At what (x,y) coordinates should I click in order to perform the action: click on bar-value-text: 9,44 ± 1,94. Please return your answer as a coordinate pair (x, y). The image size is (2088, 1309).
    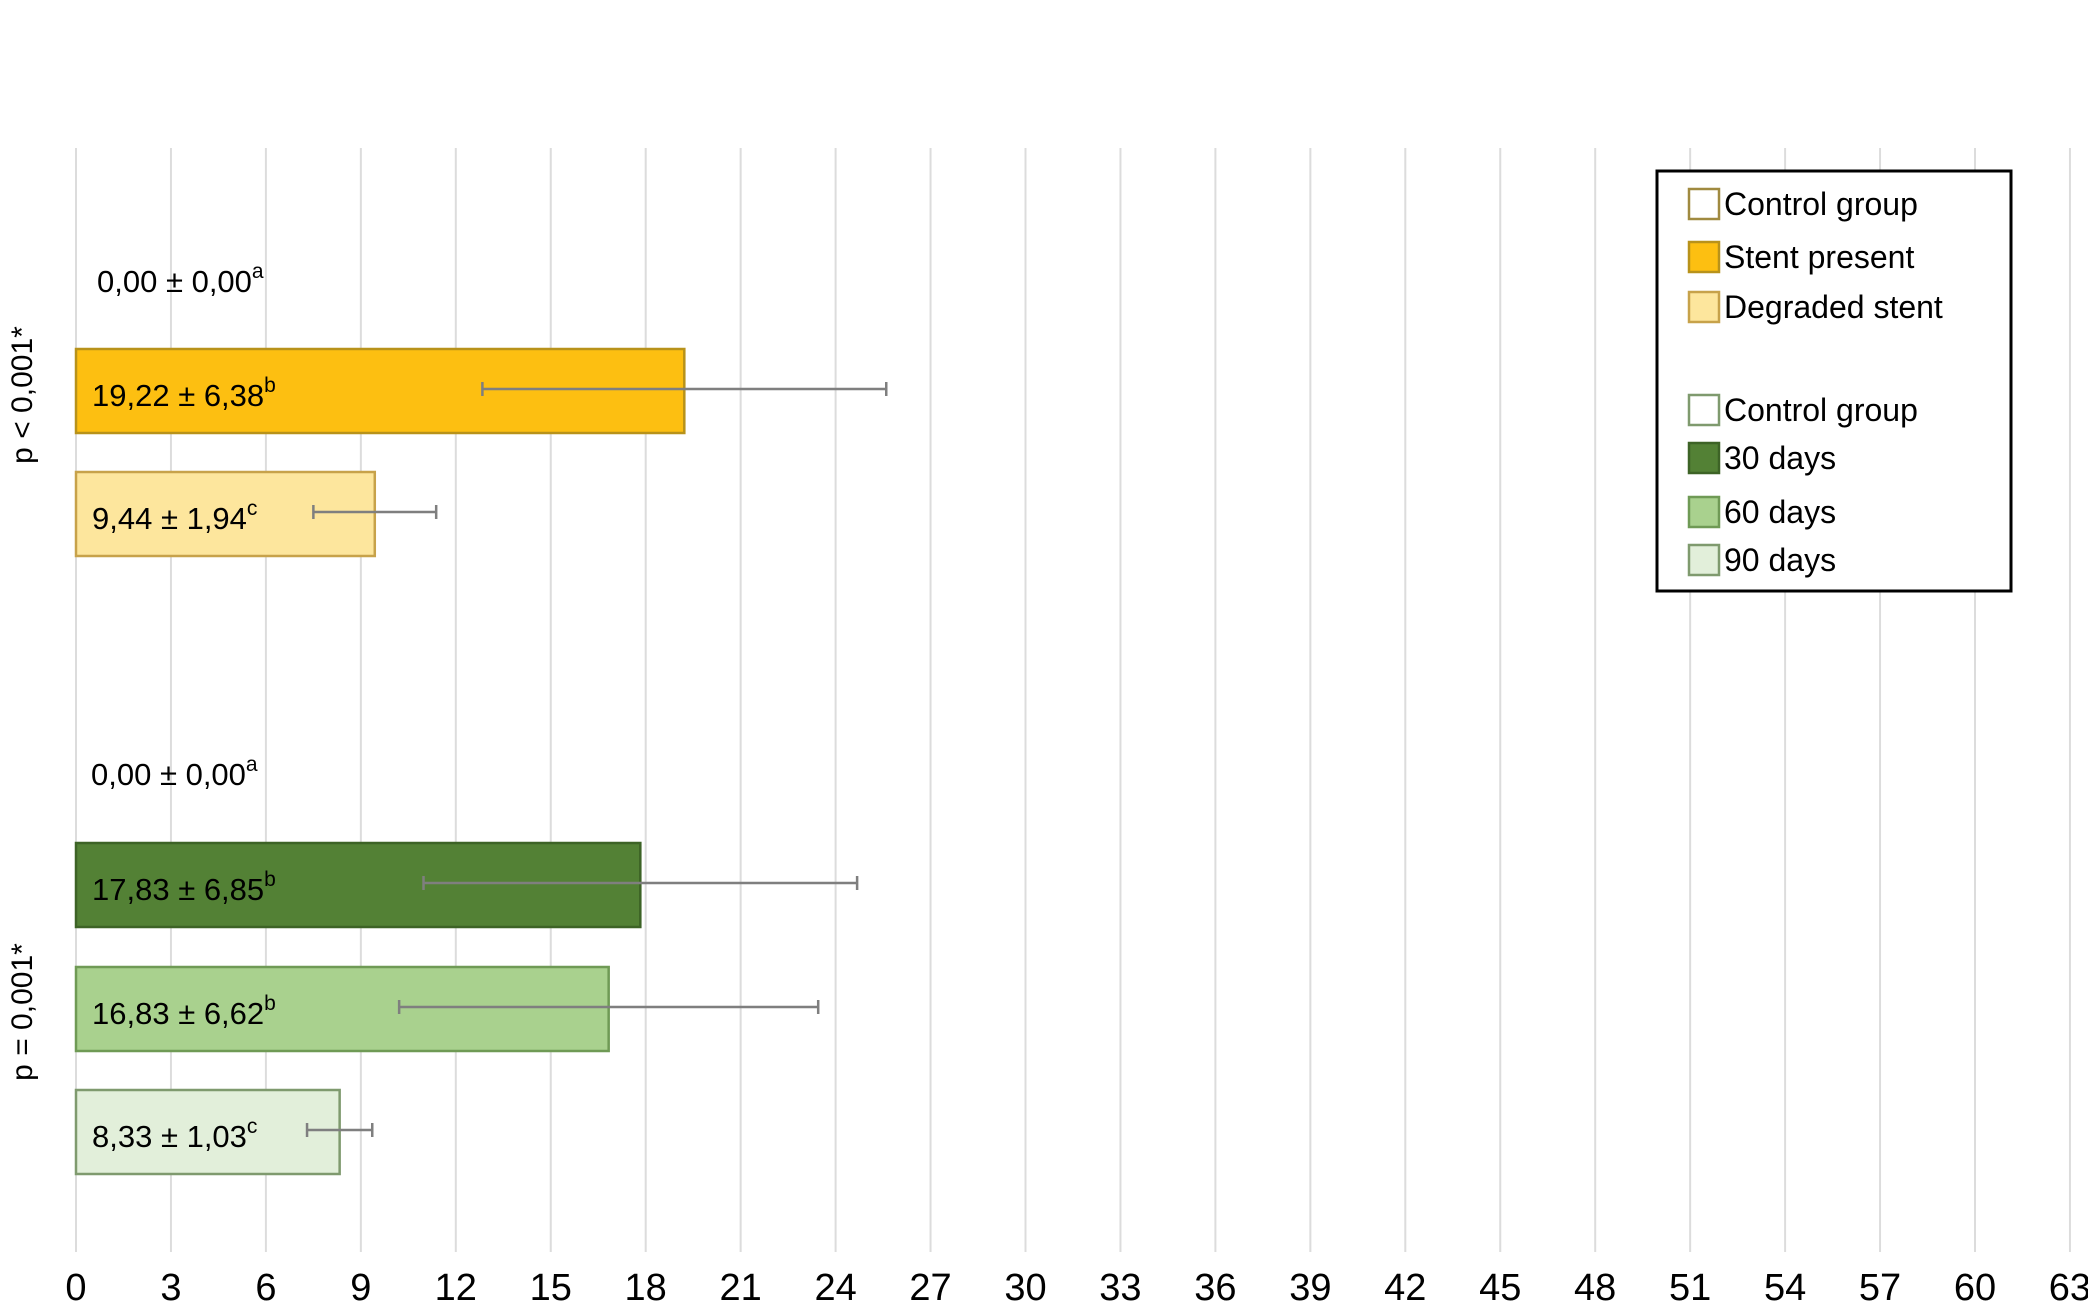
    Looking at the image, I should click on (169, 518).